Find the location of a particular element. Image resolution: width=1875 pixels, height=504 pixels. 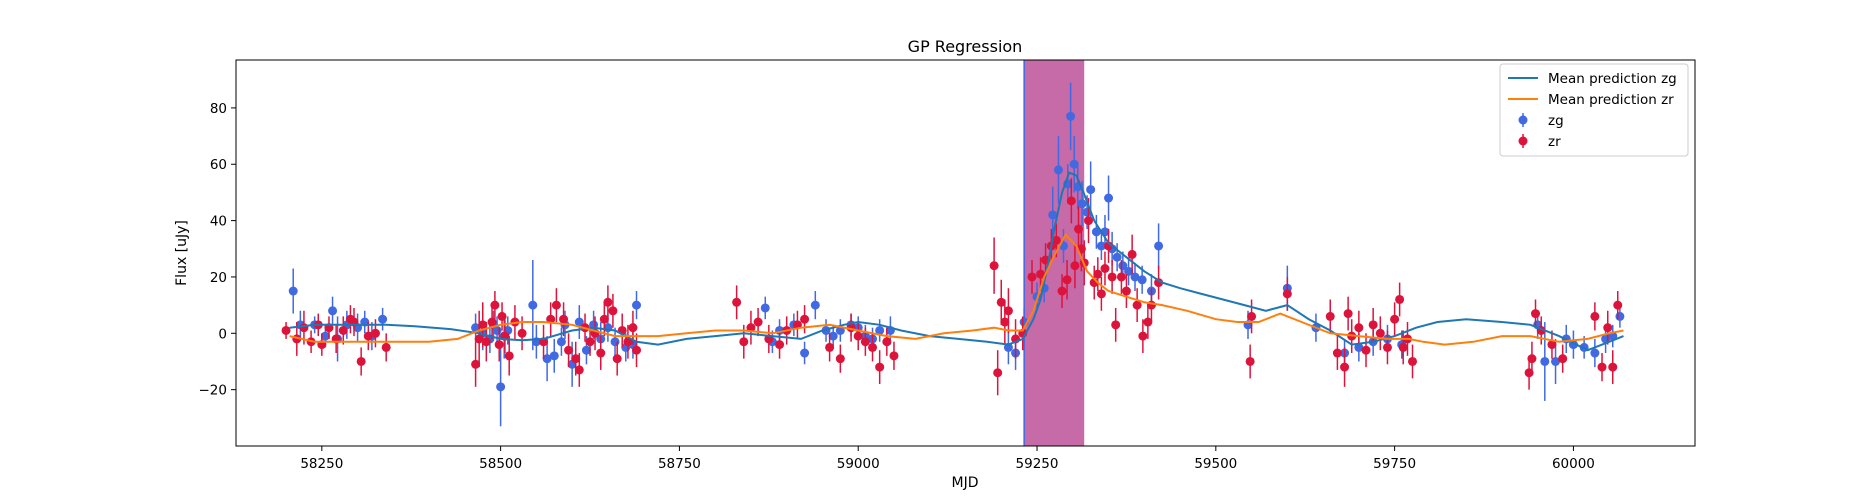

legend-label-zg: zg is located at coordinates (1556, 121).